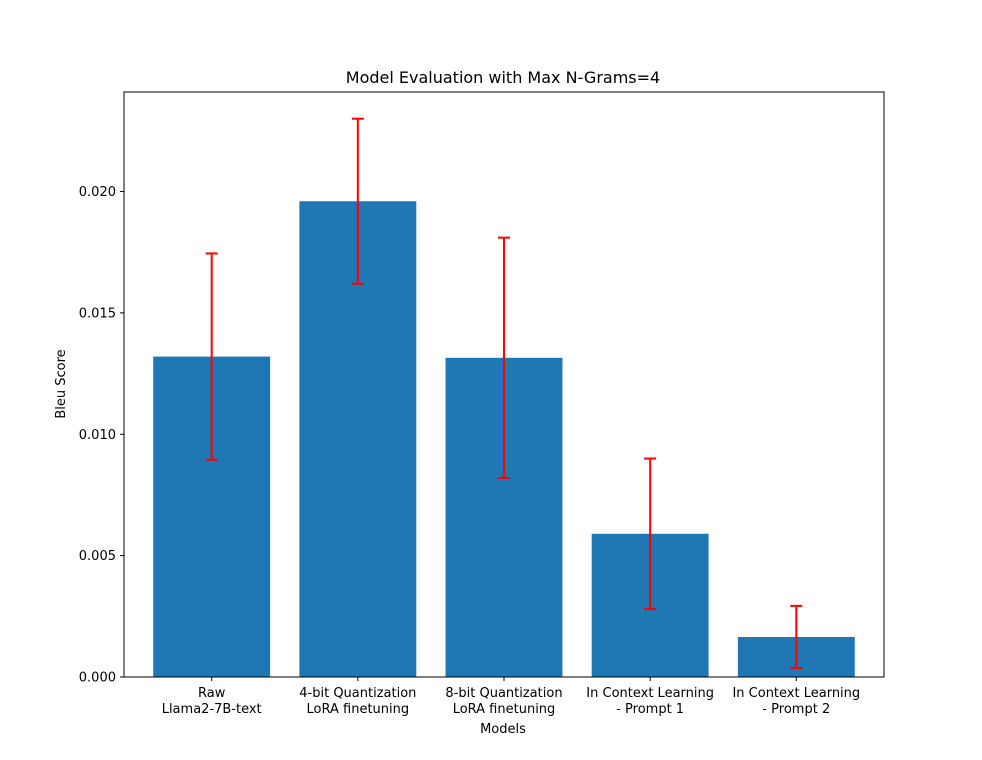 Image resolution: width=982 pixels, height=760 pixels. Describe the element at coordinates (503, 729) in the screenshot. I see `x-axis-title: Models` at that location.